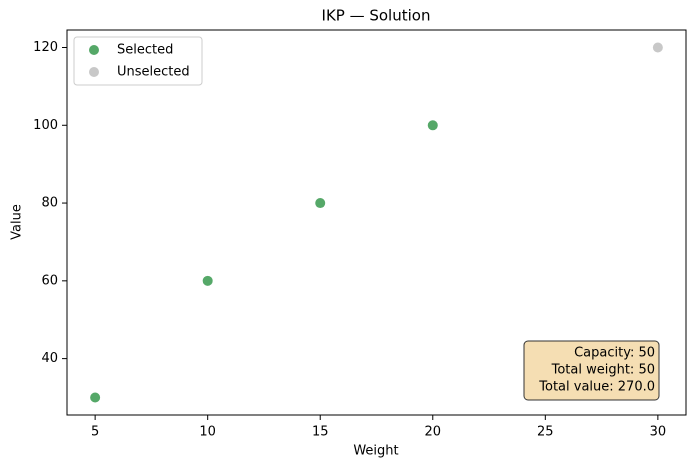  Describe the element at coordinates (545, 432) in the screenshot. I see `x-tick-label: 25` at that location.